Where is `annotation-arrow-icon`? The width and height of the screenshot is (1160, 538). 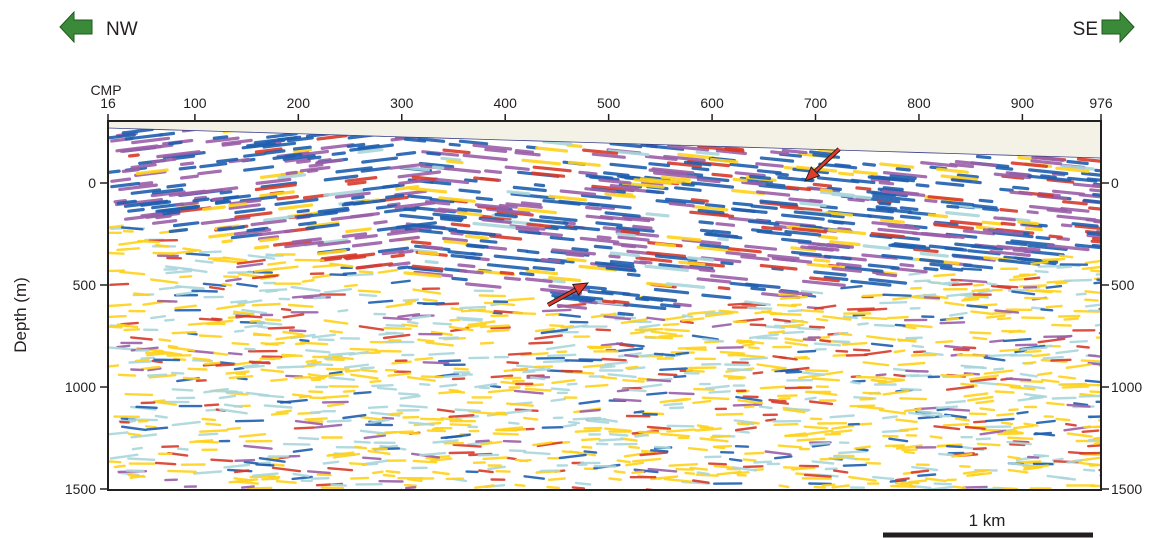 annotation-arrow-icon is located at coordinates (822, 164).